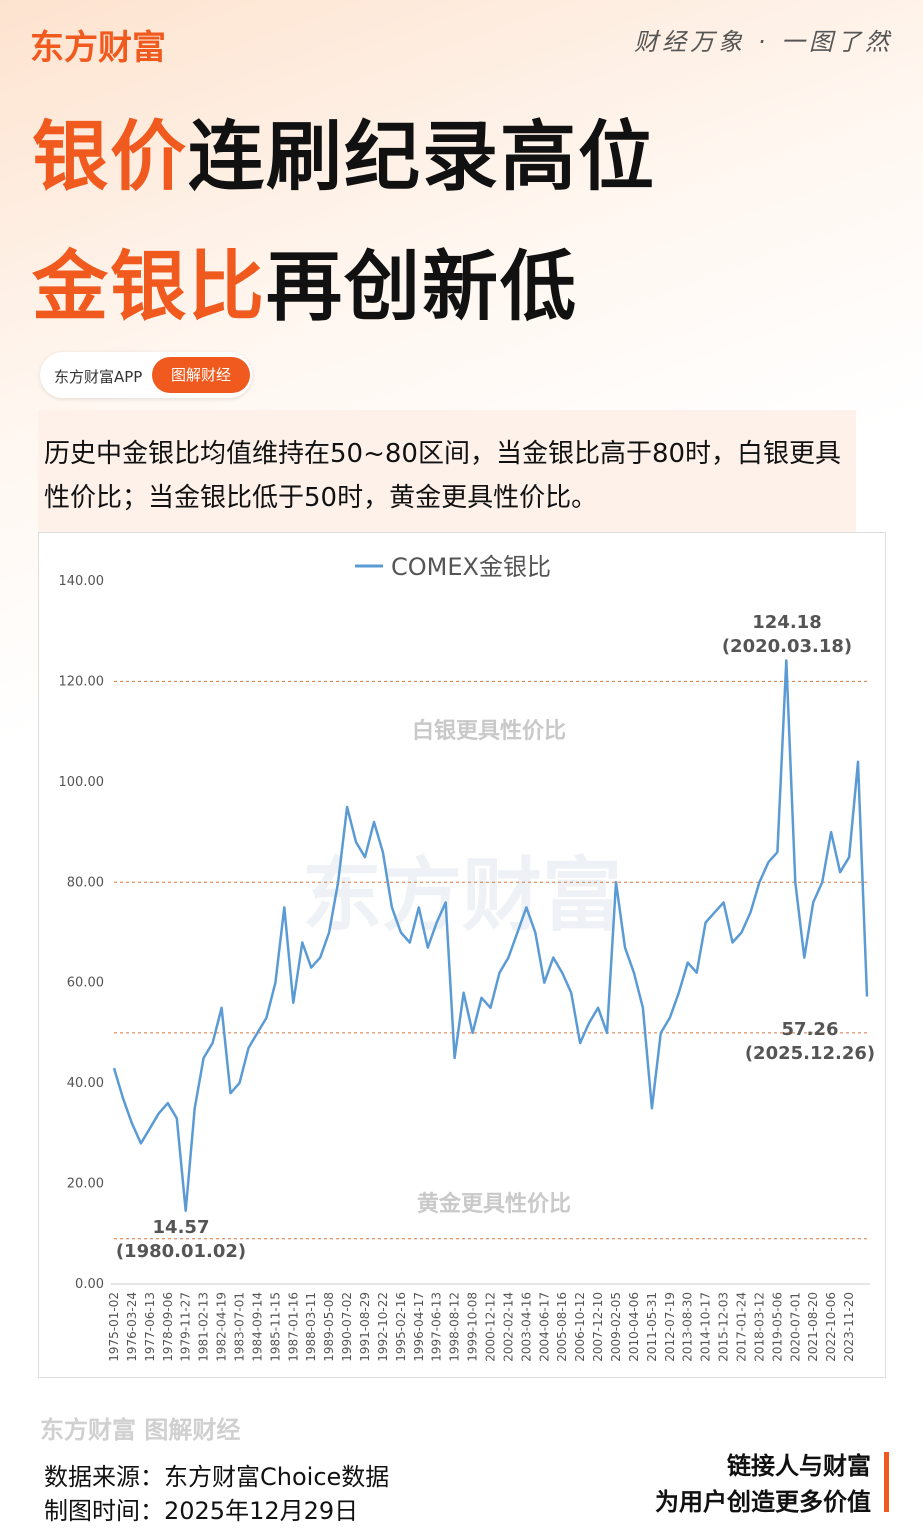  Describe the element at coordinates (471, 567) in the screenshot. I see `legend-label: COMEX金银比` at that location.